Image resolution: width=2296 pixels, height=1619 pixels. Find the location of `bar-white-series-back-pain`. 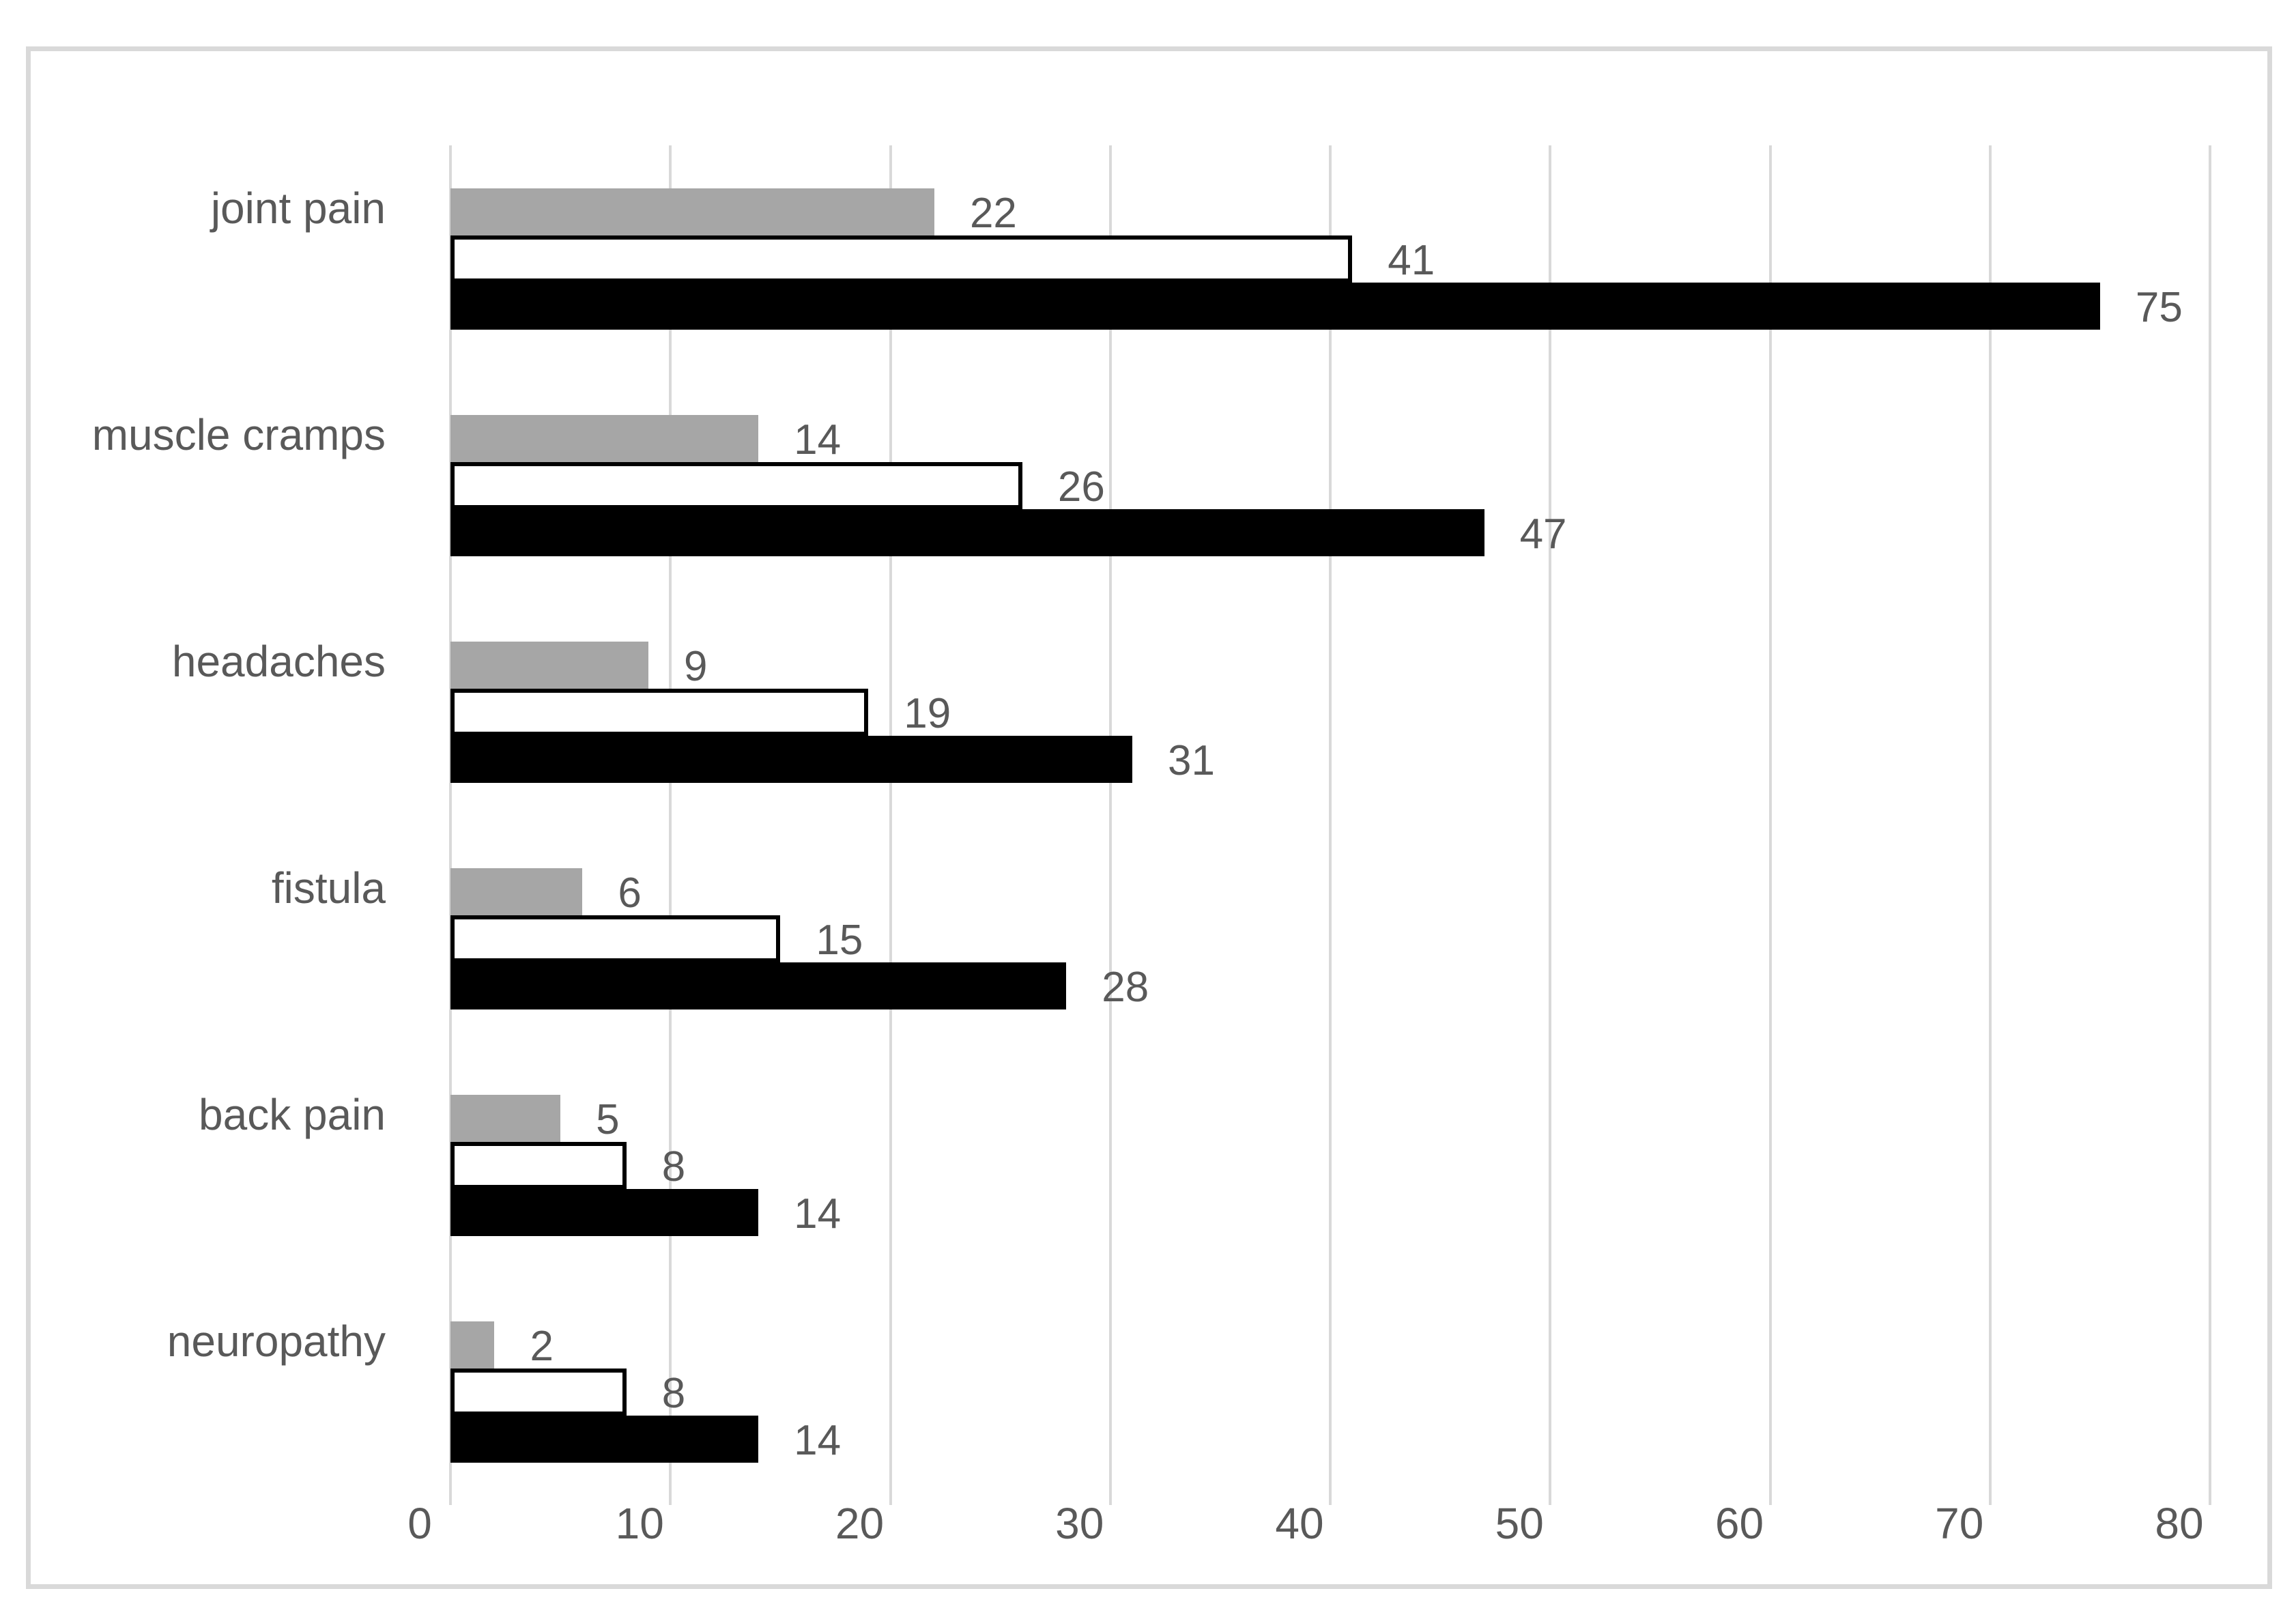

bar-white-series-back-pain is located at coordinates (538, 1165).